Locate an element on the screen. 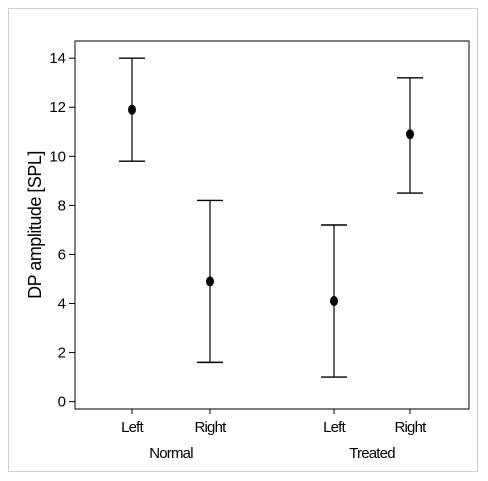 The height and width of the screenshot is (481, 488). error-bar-treated-right is located at coordinates (410, 135).